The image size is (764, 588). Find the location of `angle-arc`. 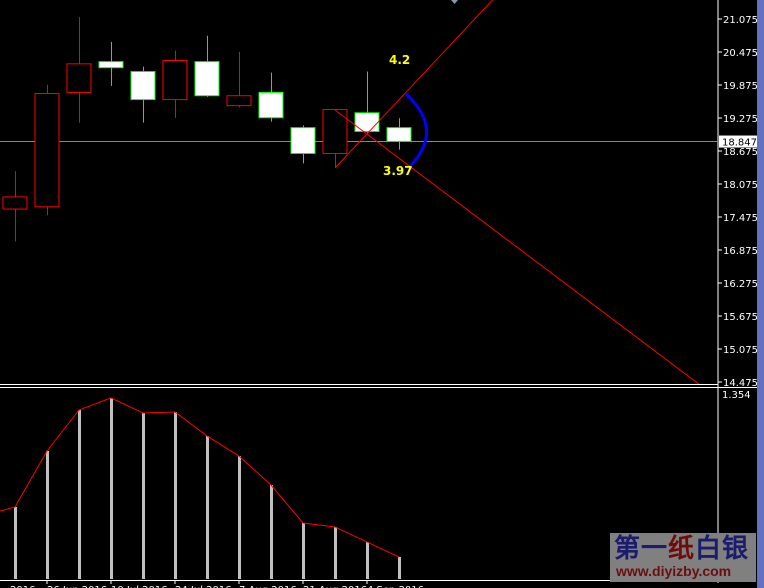

angle-arc is located at coordinates (416, 130).